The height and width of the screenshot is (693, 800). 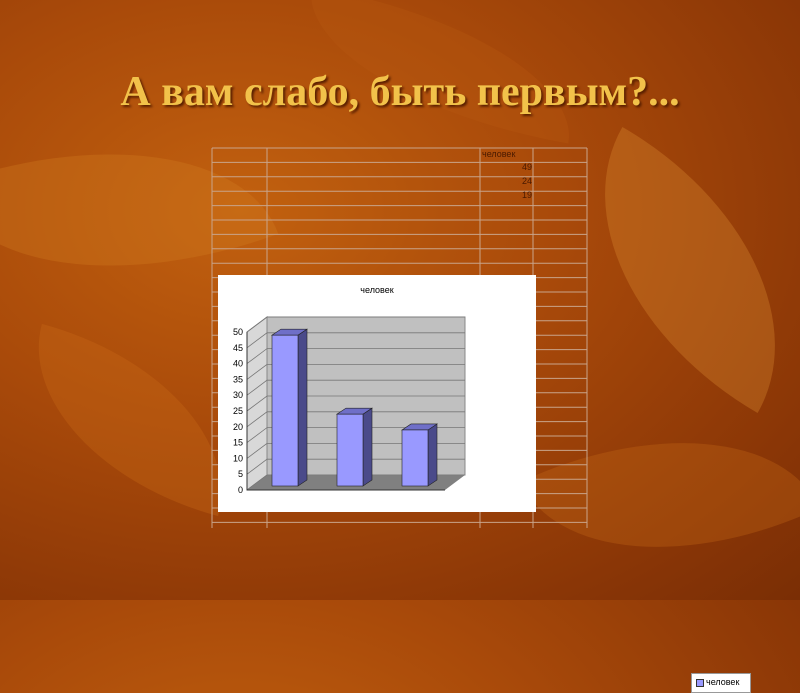 What do you see at coordinates (238, 379) in the screenshot?
I see `y-tick-label: 35` at bounding box center [238, 379].